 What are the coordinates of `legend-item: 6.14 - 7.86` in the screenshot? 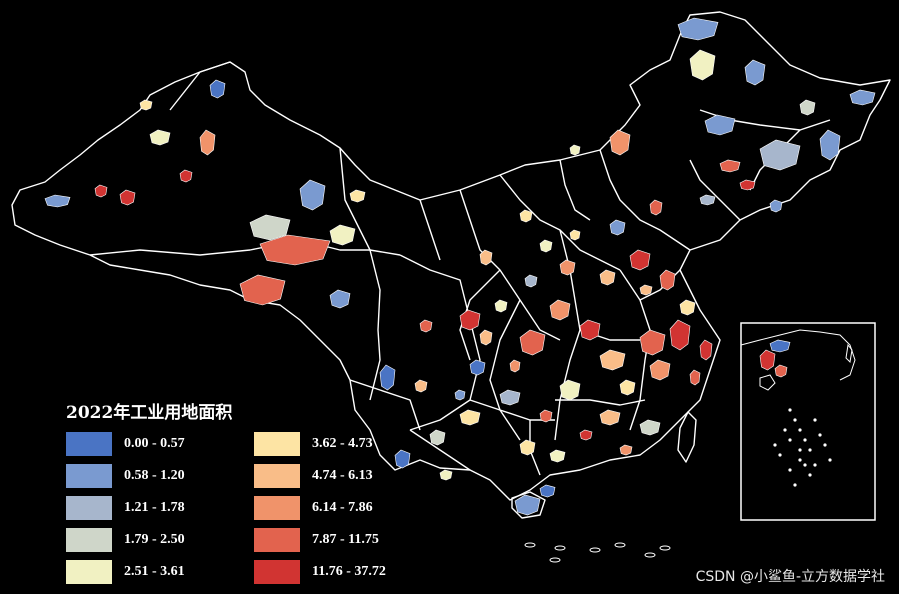 It's located at (313, 508).